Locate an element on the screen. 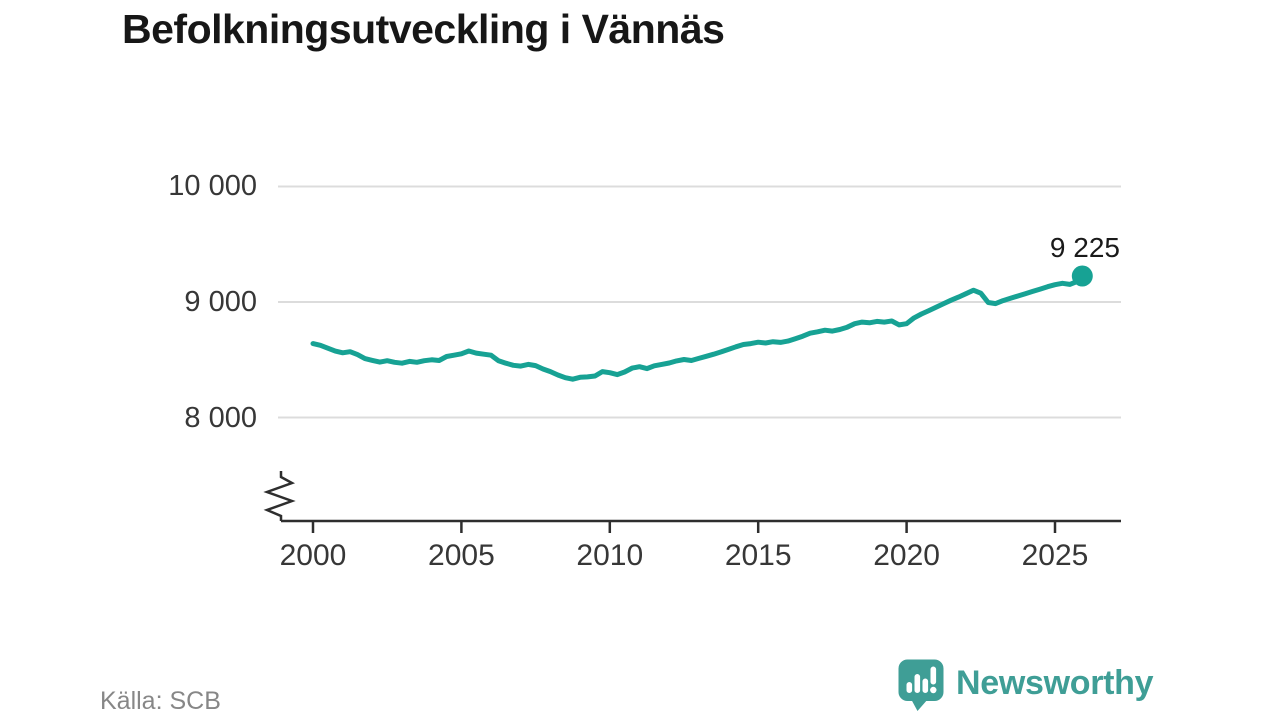 This screenshot has width=1280, height=720. end-value-label: 9 225 is located at coordinates (1084, 247).